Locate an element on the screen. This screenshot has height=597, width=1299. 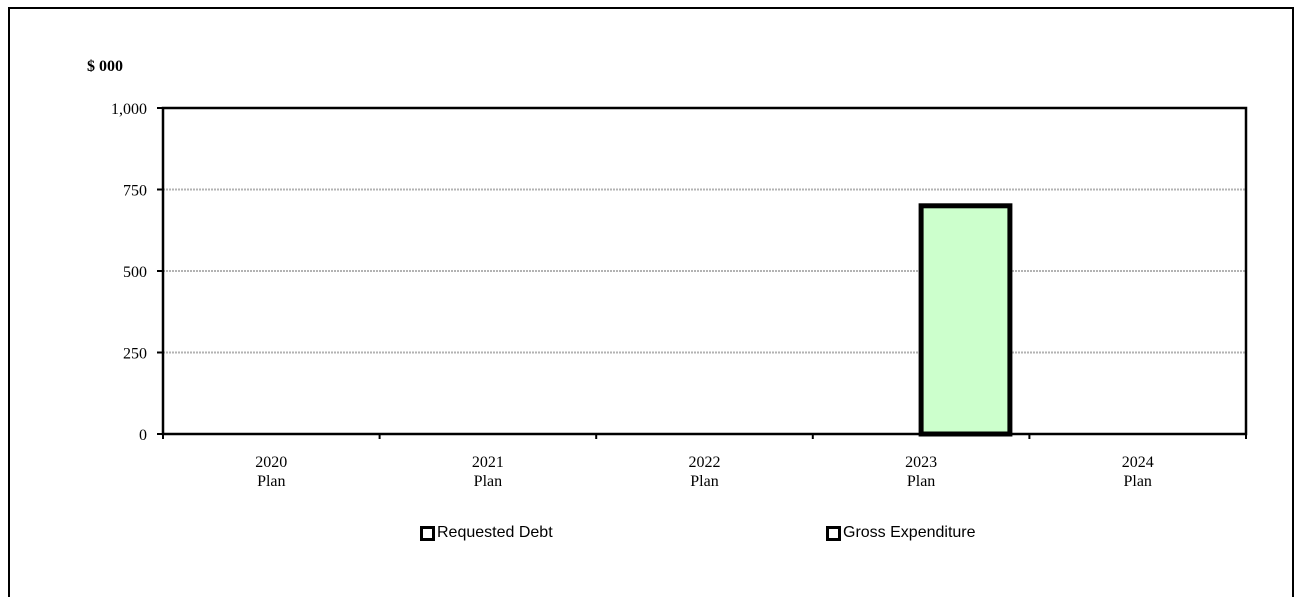
x-tick-label: 2022 Plan is located at coordinates (705, 472).